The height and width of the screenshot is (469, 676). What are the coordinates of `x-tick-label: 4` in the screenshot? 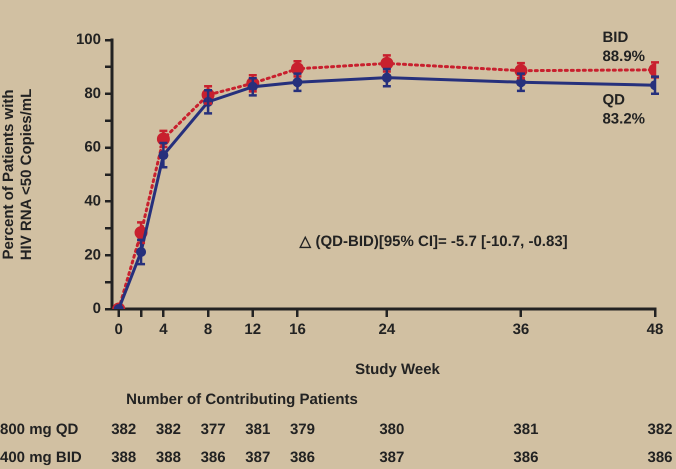 It's located at (163, 329).